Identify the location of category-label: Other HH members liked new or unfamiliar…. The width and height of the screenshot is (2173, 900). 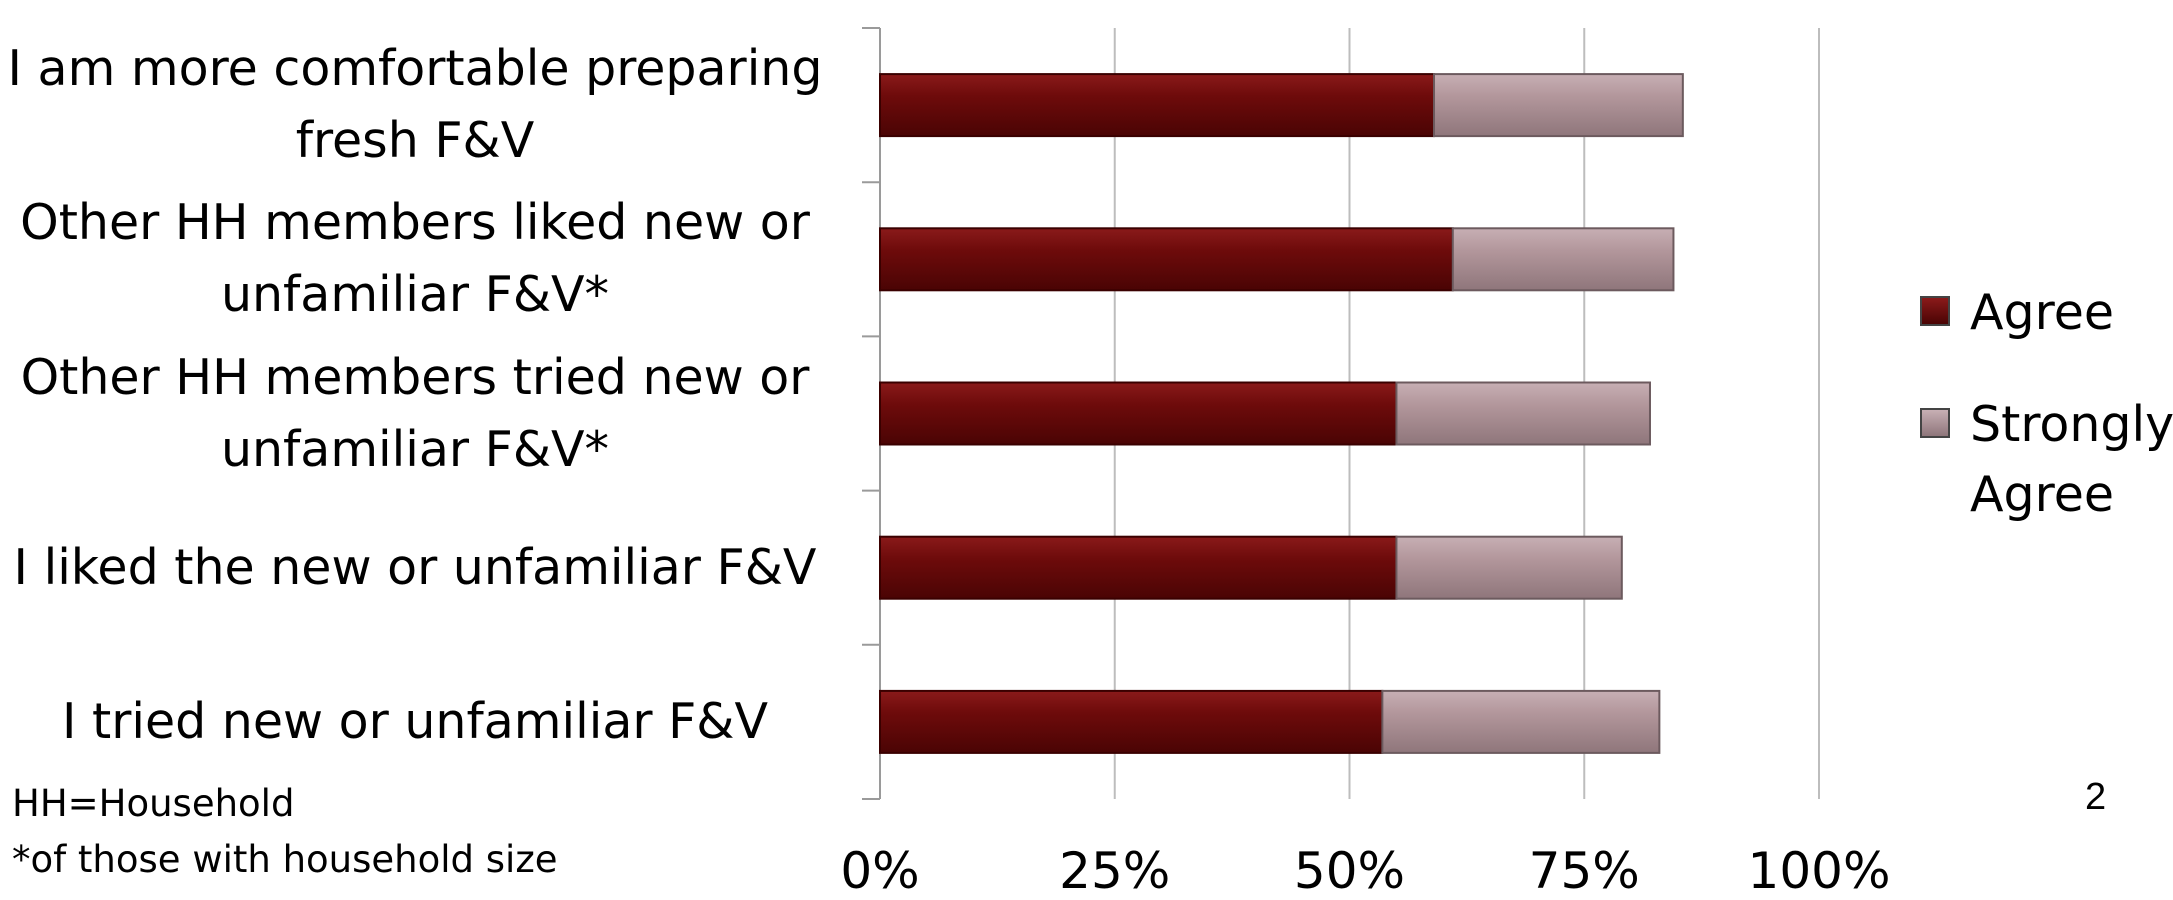
(415, 259).